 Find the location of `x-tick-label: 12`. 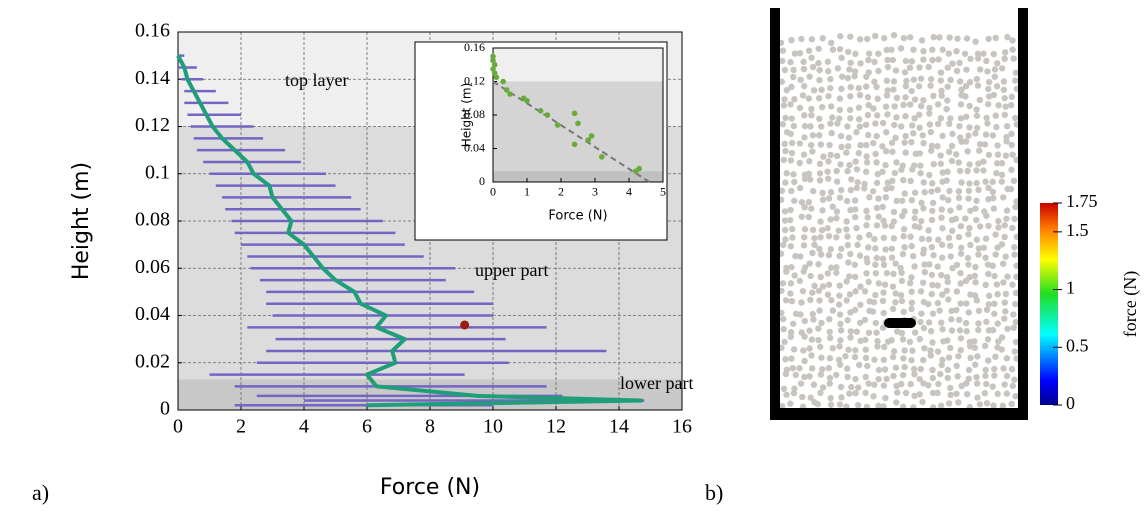

x-tick-label: 12 is located at coordinates (556, 427).